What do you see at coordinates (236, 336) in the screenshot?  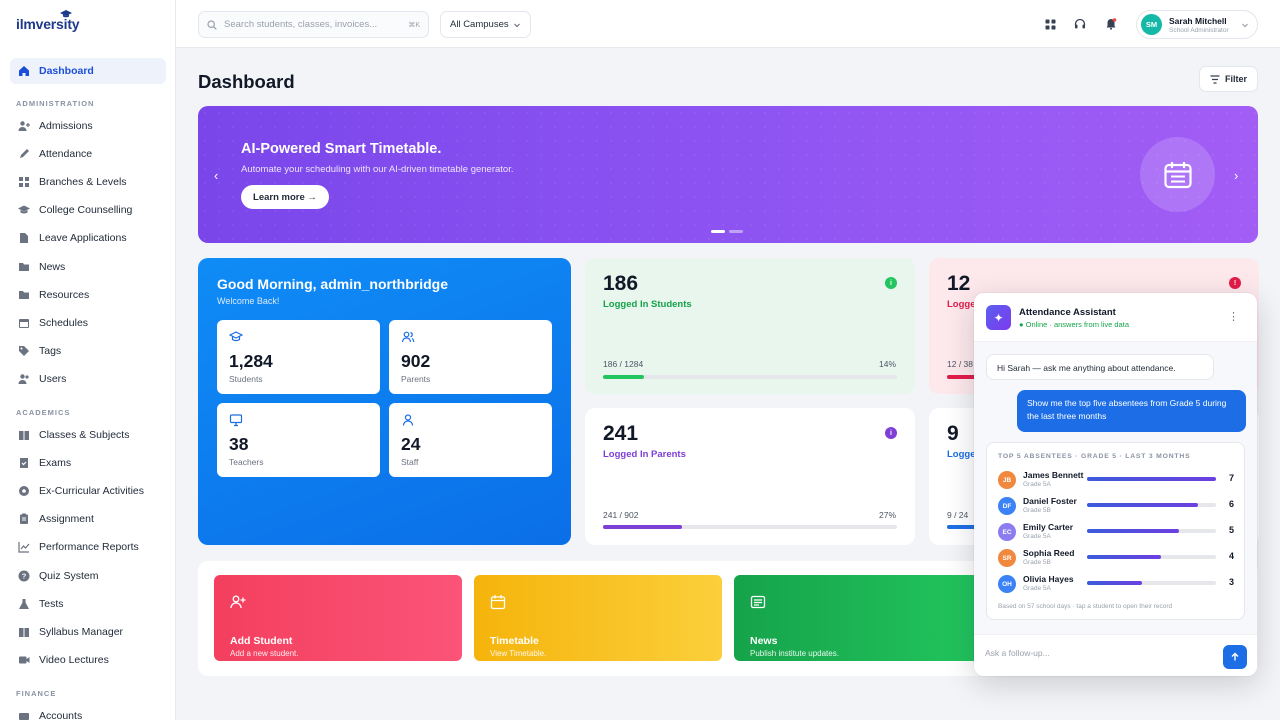 I see `graduation-cap-icon` at bounding box center [236, 336].